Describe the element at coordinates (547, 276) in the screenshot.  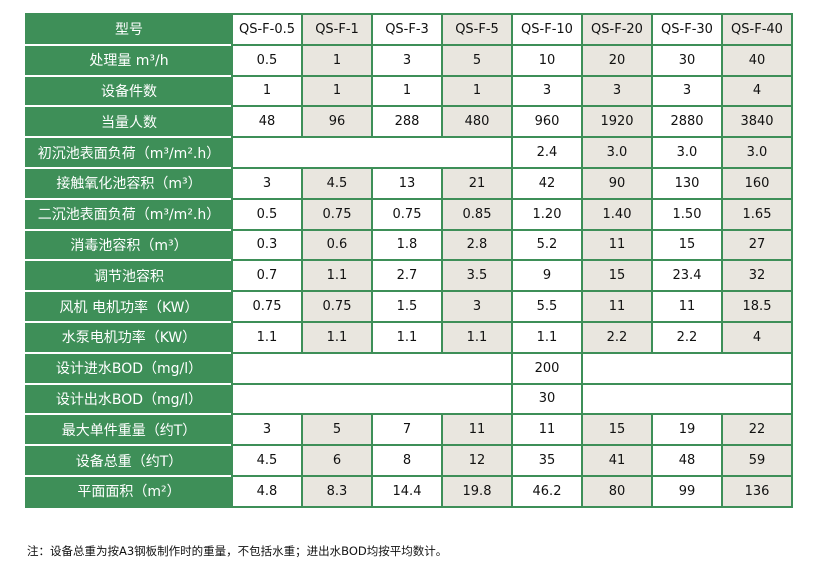
I see `table-cell: 9` at that location.